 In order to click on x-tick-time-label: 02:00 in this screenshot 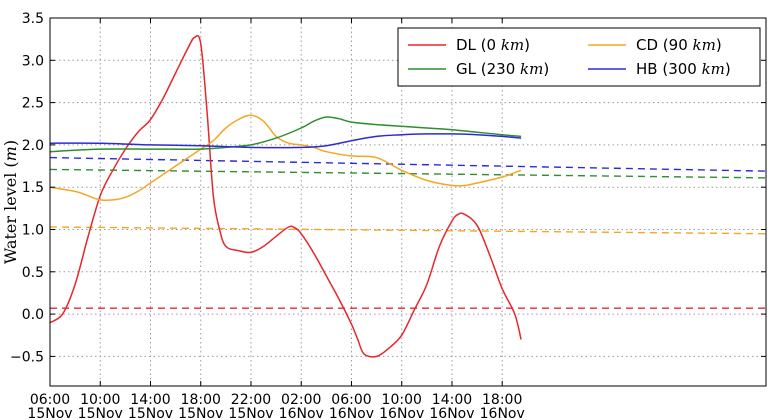, I will do `click(301, 400)`.